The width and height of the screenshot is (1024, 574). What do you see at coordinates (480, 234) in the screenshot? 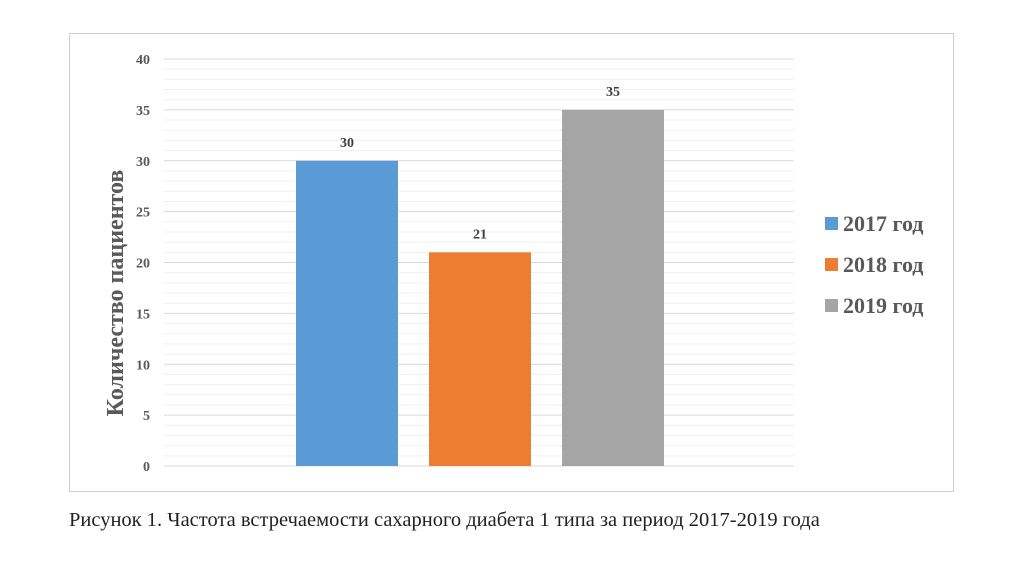
I see `data-label: 21` at bounding box center [480, 234].